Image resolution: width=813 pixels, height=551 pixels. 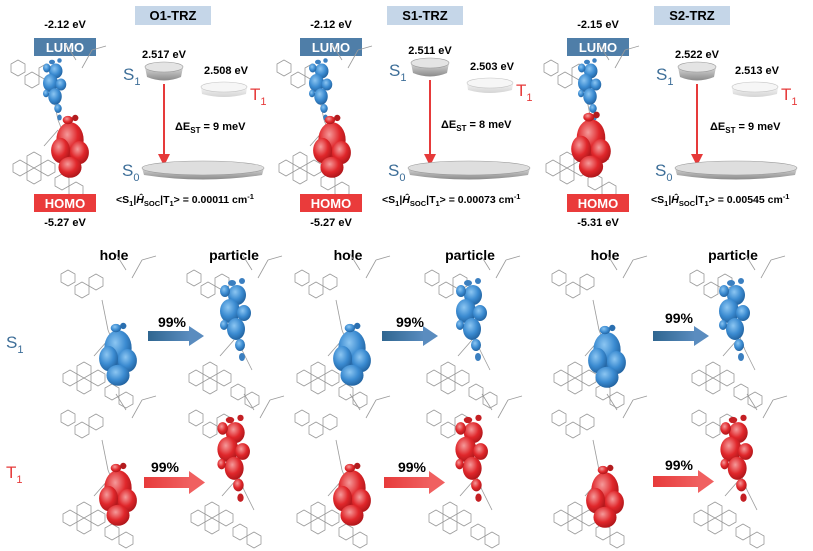 I want to click on panel-title: S1-TRZ, so click(x=425, y=15).